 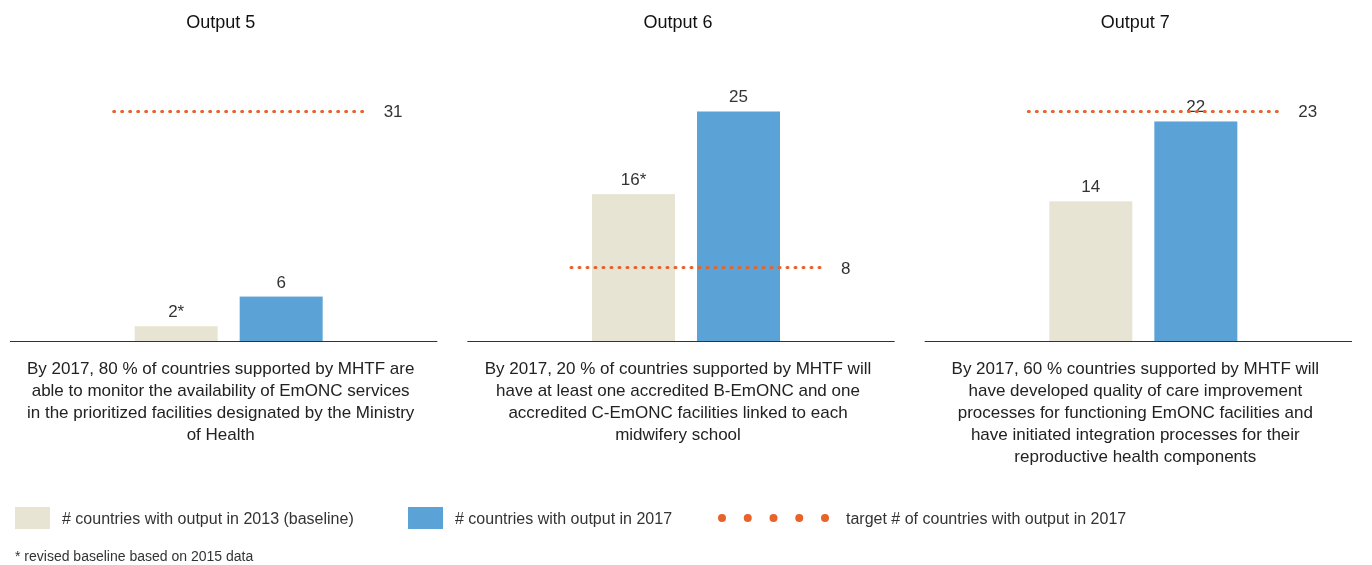 I want to click on chart-title: Output 5, so click(x=221, y=22).